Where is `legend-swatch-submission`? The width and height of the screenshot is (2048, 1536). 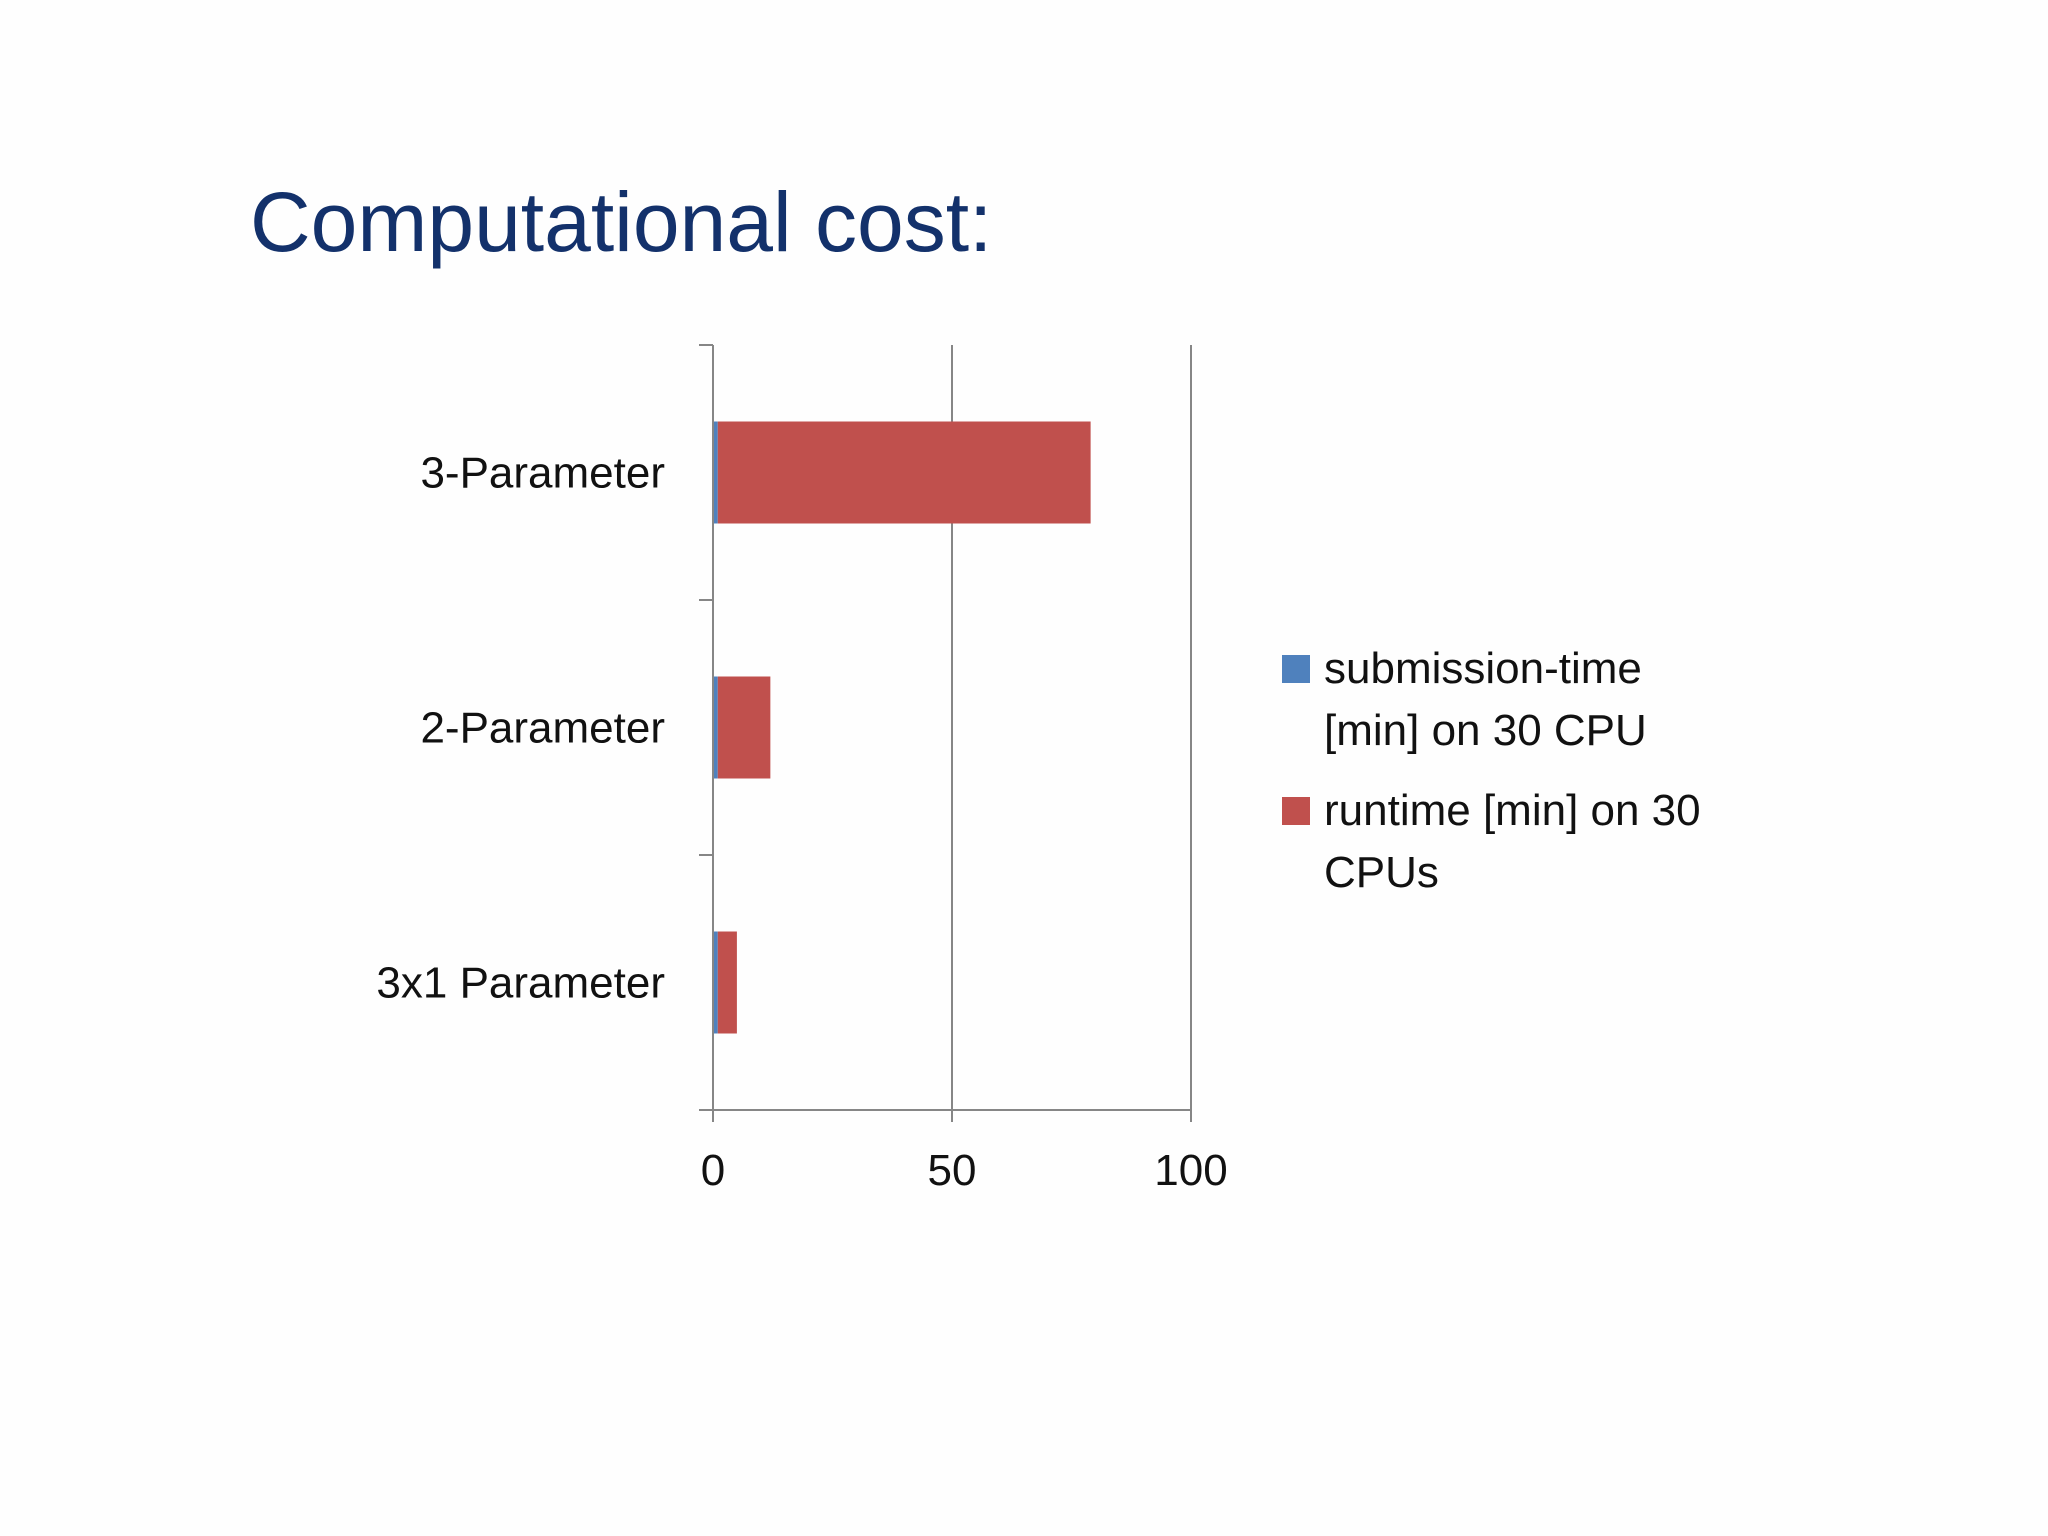 legend-swatch-submission is located at coordinates (1296, 669).